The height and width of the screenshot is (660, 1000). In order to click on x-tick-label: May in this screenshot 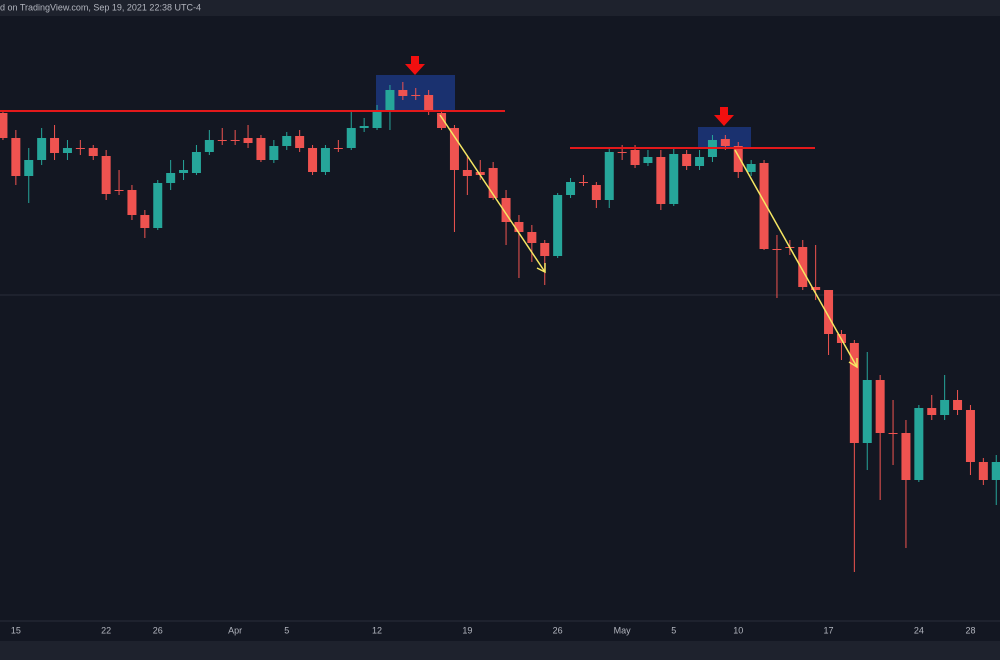, I will do `click(623, 630)`.